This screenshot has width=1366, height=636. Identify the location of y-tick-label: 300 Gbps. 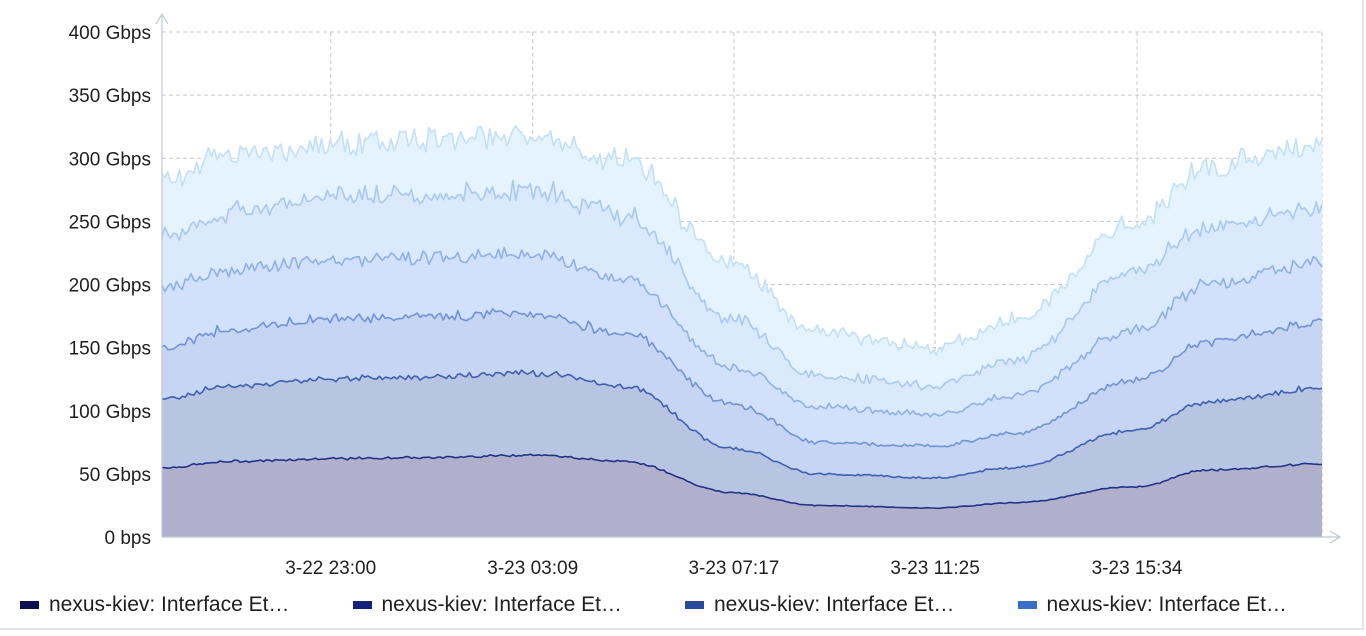
(110, 159).